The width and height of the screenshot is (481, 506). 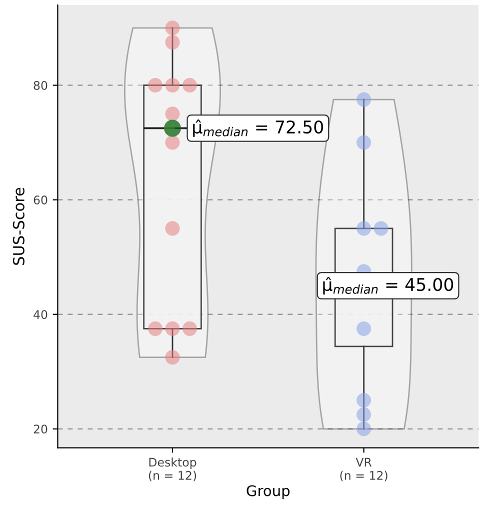 What do you see at coordinates (41, 429) in the screenshot?
I see `y-tick-label: 20` at bounding box center [41, 429].